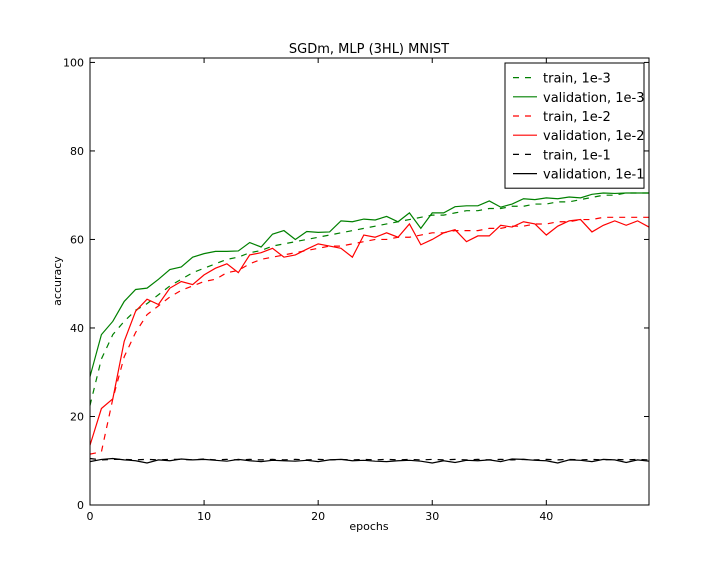  What do you see at coordinates (77, 416) in the screenshot?
I see `y-tick-label: 20` at bounding box center [77, 416].